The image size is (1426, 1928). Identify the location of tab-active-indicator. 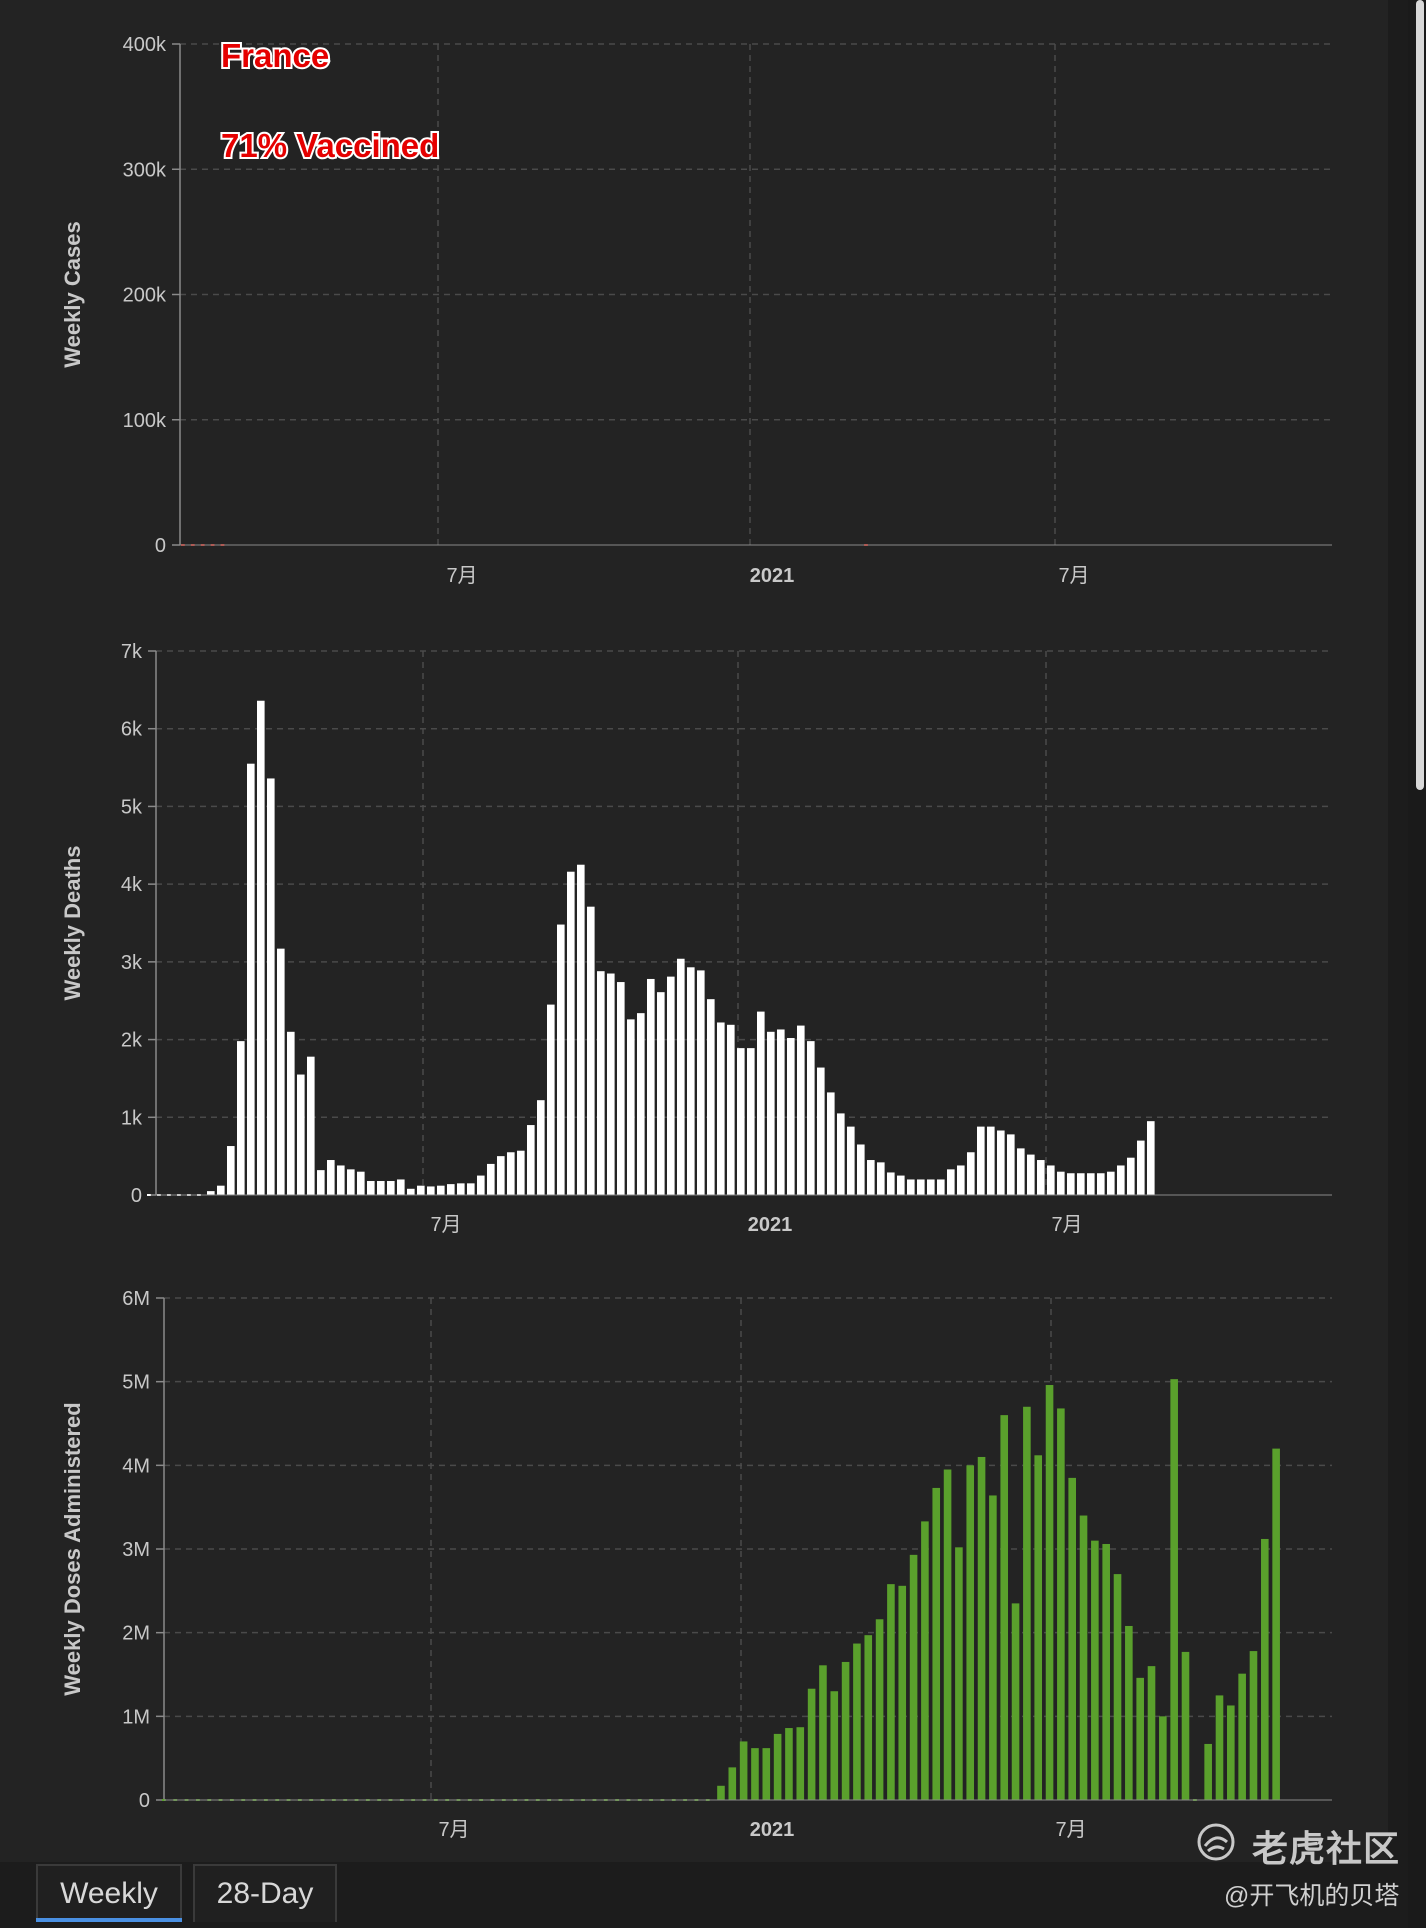
(109, 1920).